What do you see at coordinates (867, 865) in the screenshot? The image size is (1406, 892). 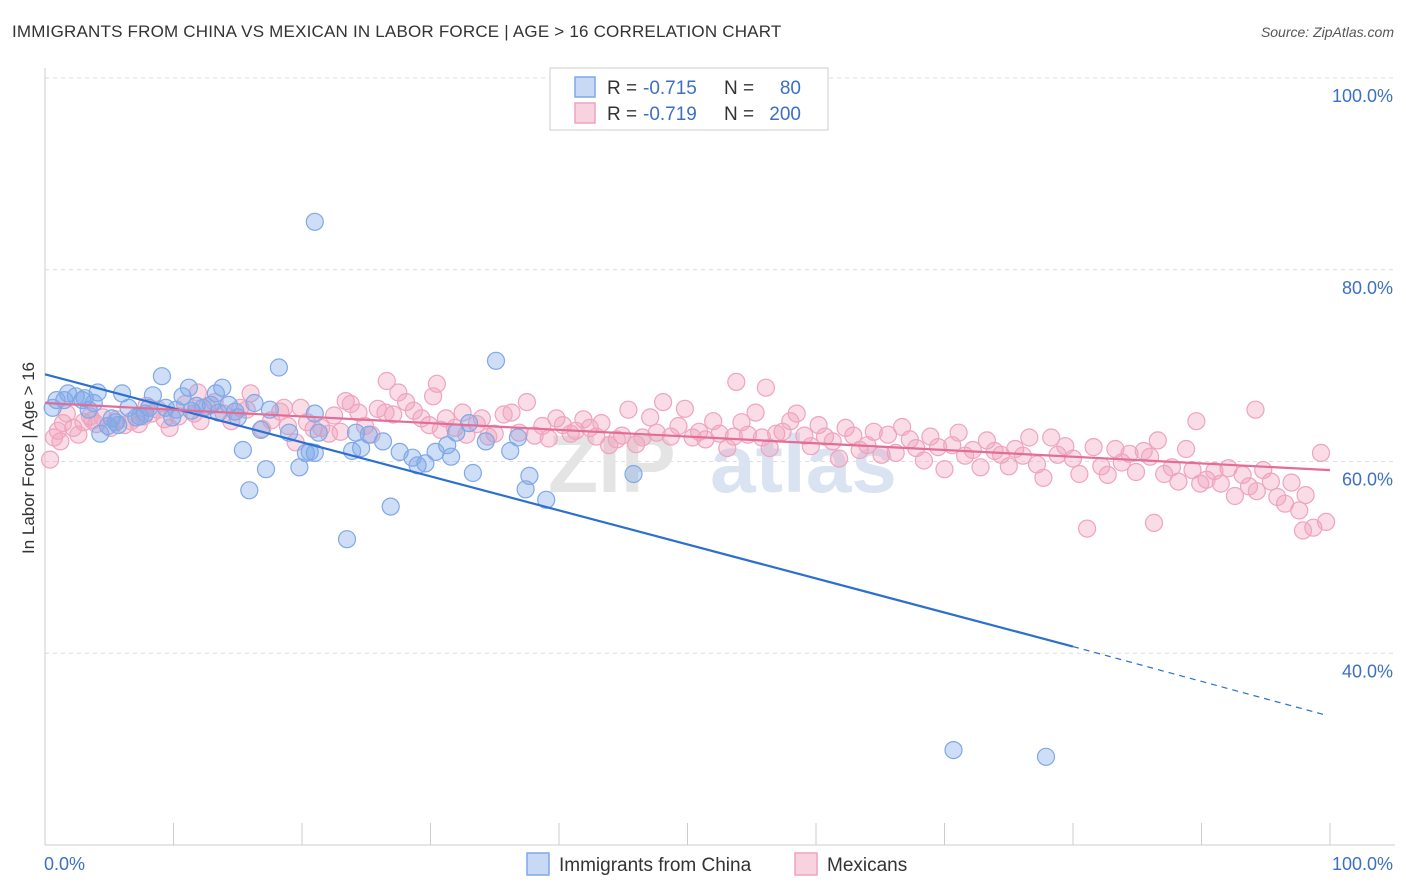 I see `bottom-legend-label-mexicans: Mexicans` at bounding box center [867, 865].